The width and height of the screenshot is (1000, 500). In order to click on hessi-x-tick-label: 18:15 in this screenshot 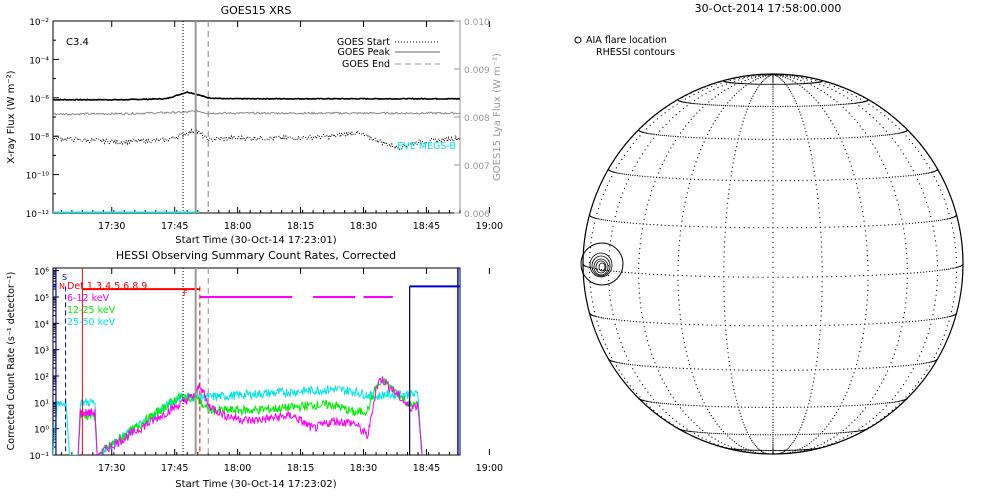, I will do `click(300, 468)`.